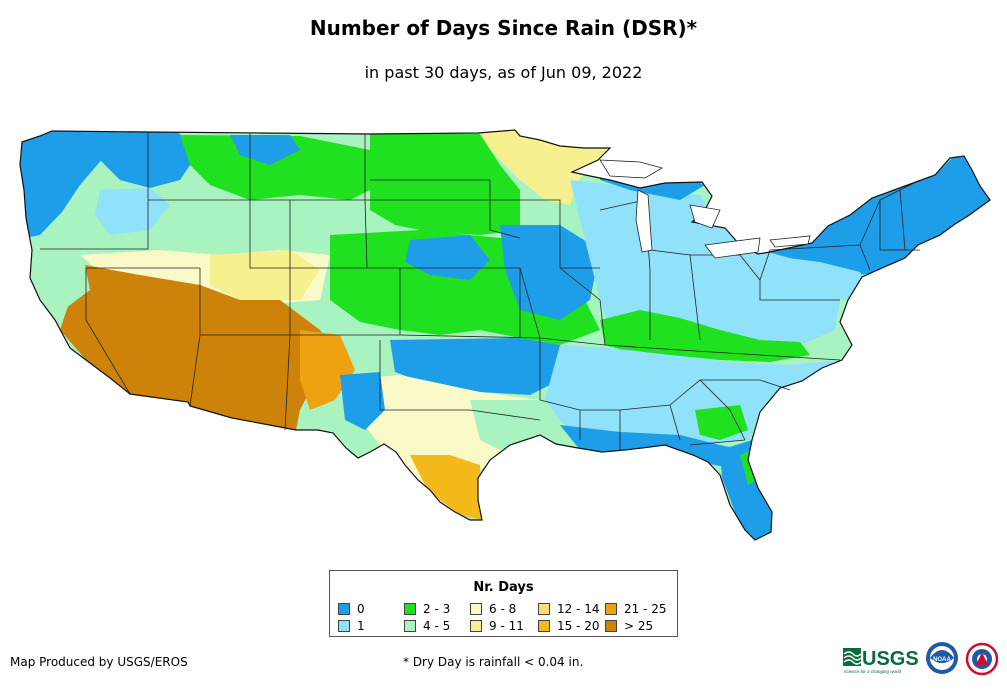 The width and height of the screenshot is (1007, 691). What do you see at coordinates (493, 662) in the screenshot?
I see `dry-day-footnote: * Dry Day is rainfall < 0.04 in.` at bounding box center [493, 662].